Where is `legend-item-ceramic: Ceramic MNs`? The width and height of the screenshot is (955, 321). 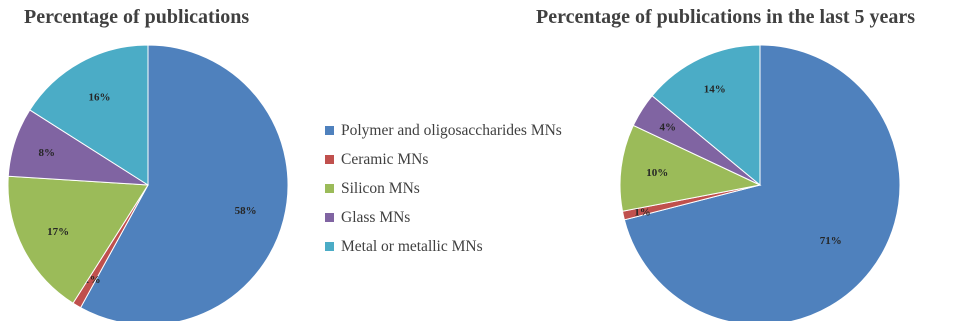
legend-item-ceramic: Ceramic MNs is located at coordinates (443, 159).